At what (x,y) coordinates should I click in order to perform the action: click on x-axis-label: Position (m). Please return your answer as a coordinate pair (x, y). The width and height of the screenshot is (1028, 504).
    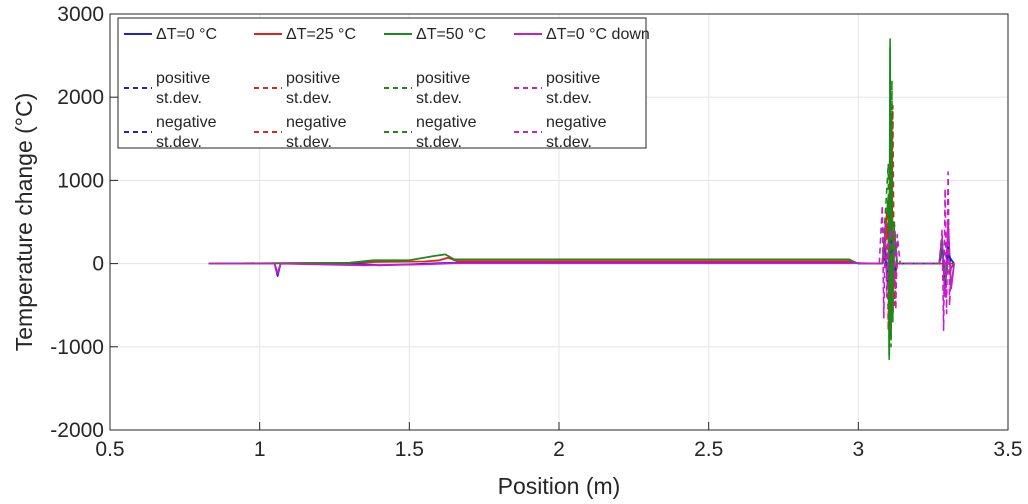
    Looking at the image, I should click on (559, 486).